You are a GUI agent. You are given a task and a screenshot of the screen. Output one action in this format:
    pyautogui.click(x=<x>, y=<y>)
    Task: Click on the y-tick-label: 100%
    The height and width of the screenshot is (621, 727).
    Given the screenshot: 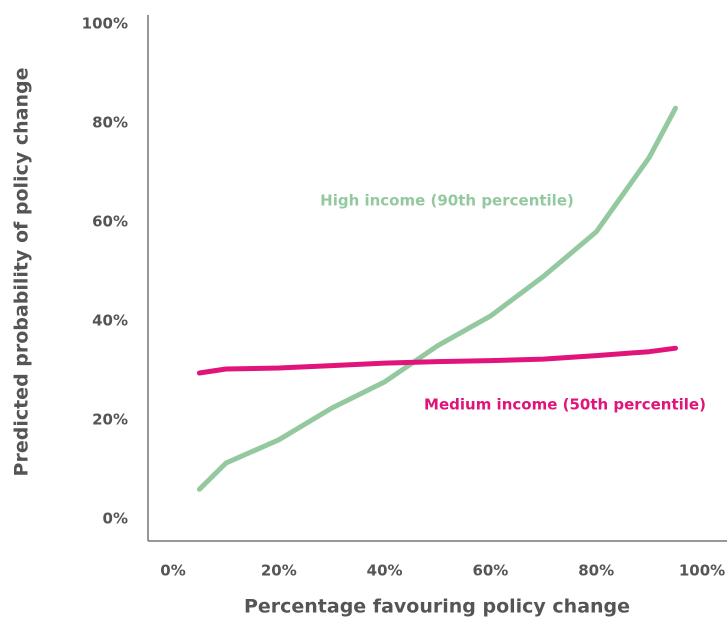 What is the action you would take?
    pyautogui.click(x=105, y=24)
    